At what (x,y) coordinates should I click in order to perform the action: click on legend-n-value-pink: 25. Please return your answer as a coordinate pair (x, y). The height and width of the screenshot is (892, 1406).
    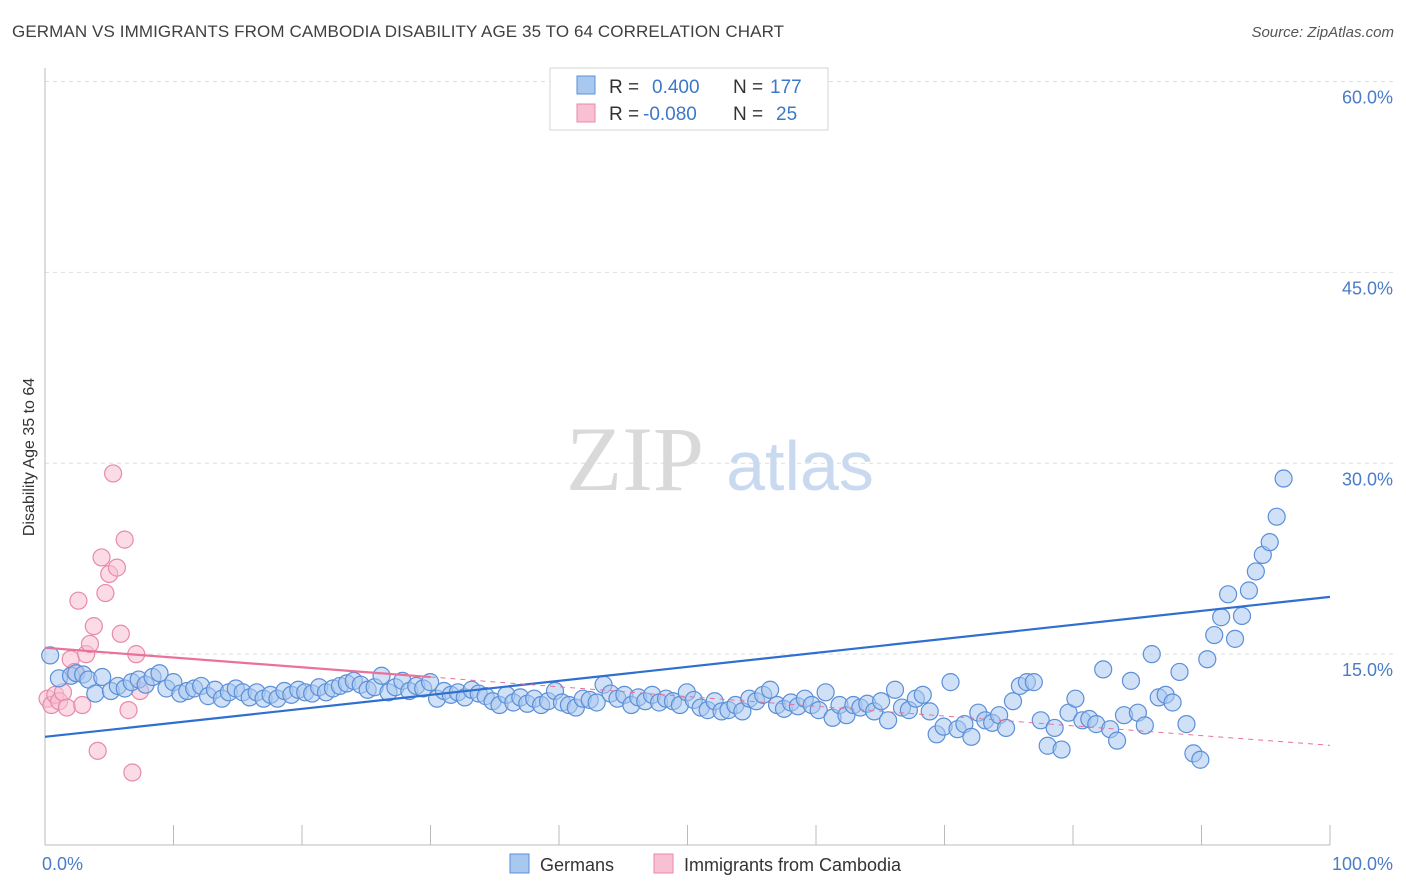
    Looking at the image, I should click on (786, 114).